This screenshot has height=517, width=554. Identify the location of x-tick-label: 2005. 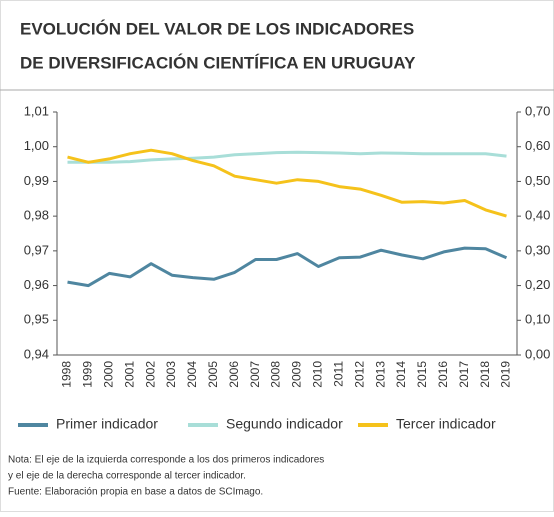
(213, 374).